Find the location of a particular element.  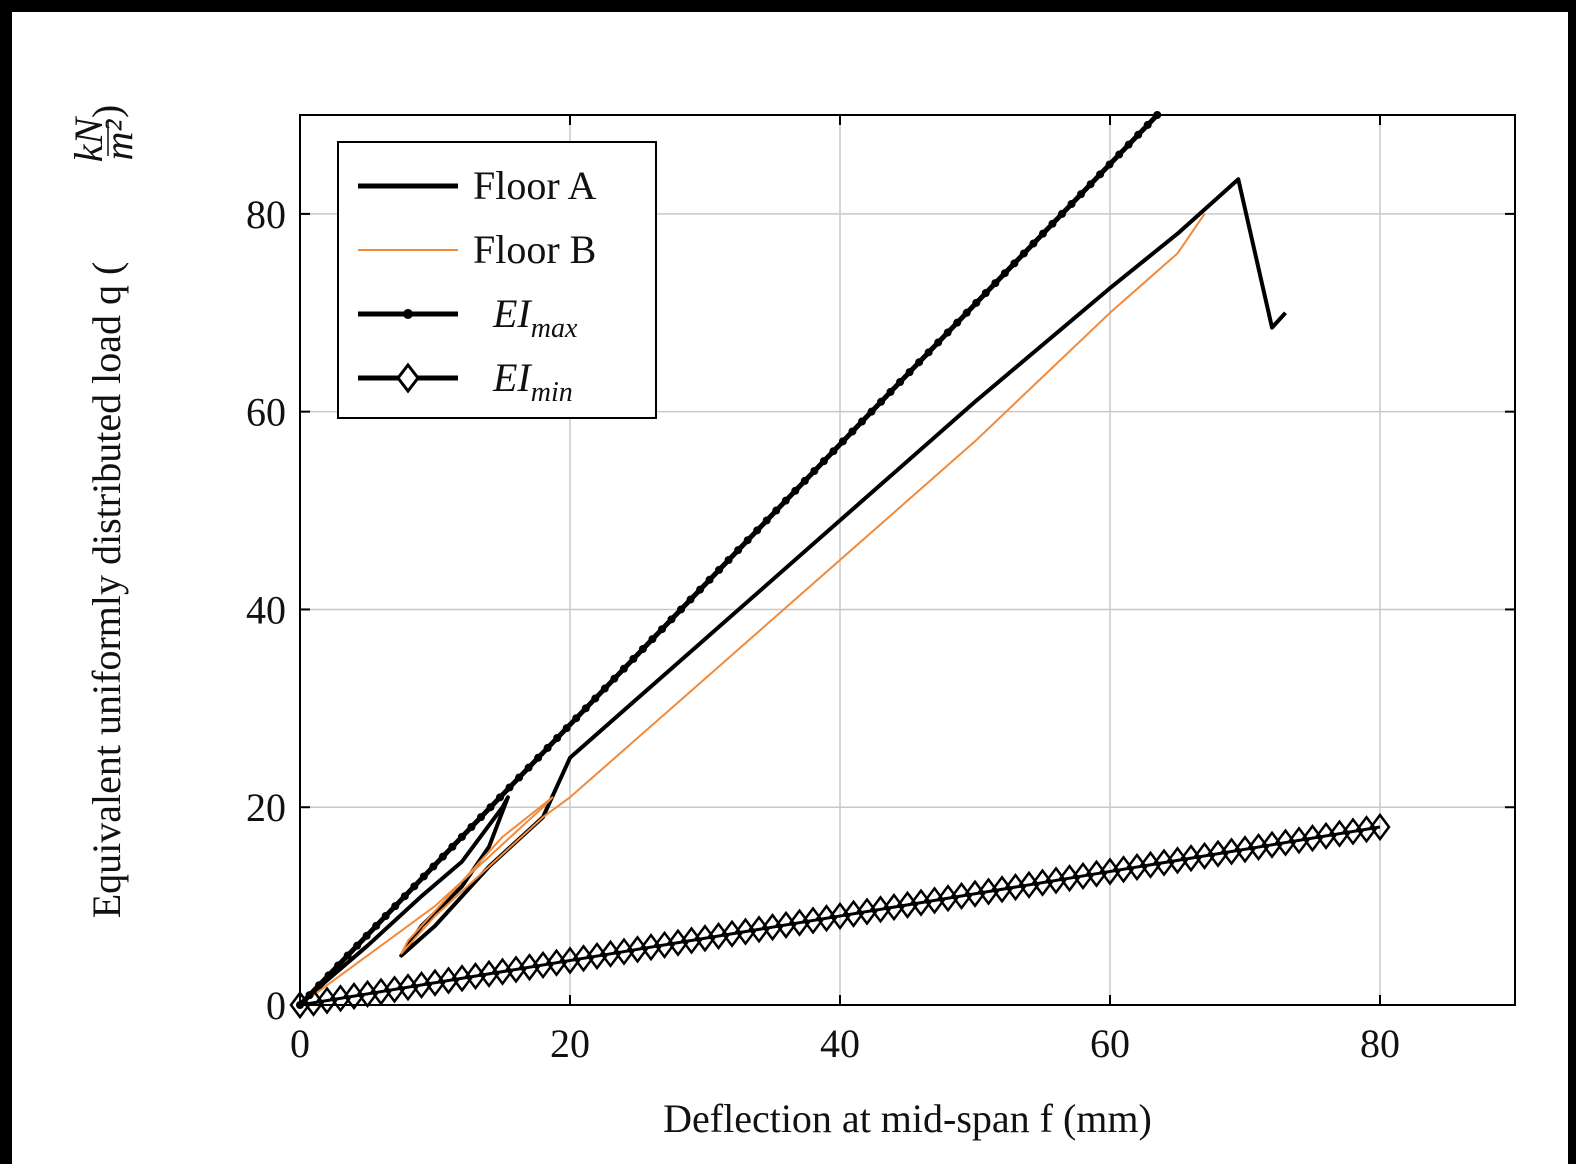

y-tick-label: 40 is located at coordinates (266, 609).